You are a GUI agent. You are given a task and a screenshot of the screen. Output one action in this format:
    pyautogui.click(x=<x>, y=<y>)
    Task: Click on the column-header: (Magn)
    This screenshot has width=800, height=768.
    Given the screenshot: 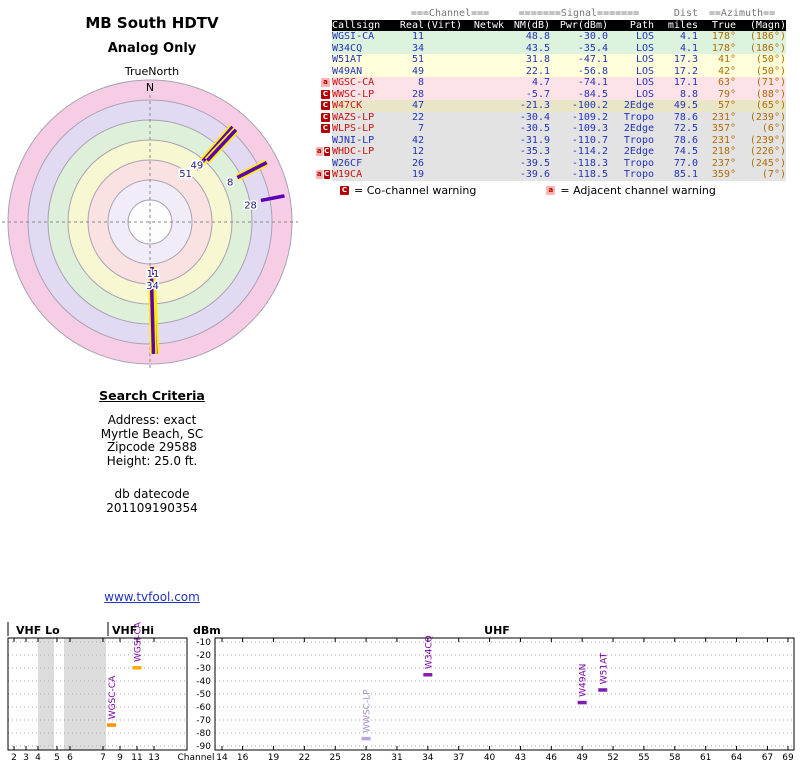 What is the action you would take?
    pyautogui.click(x=767, y=25)
    